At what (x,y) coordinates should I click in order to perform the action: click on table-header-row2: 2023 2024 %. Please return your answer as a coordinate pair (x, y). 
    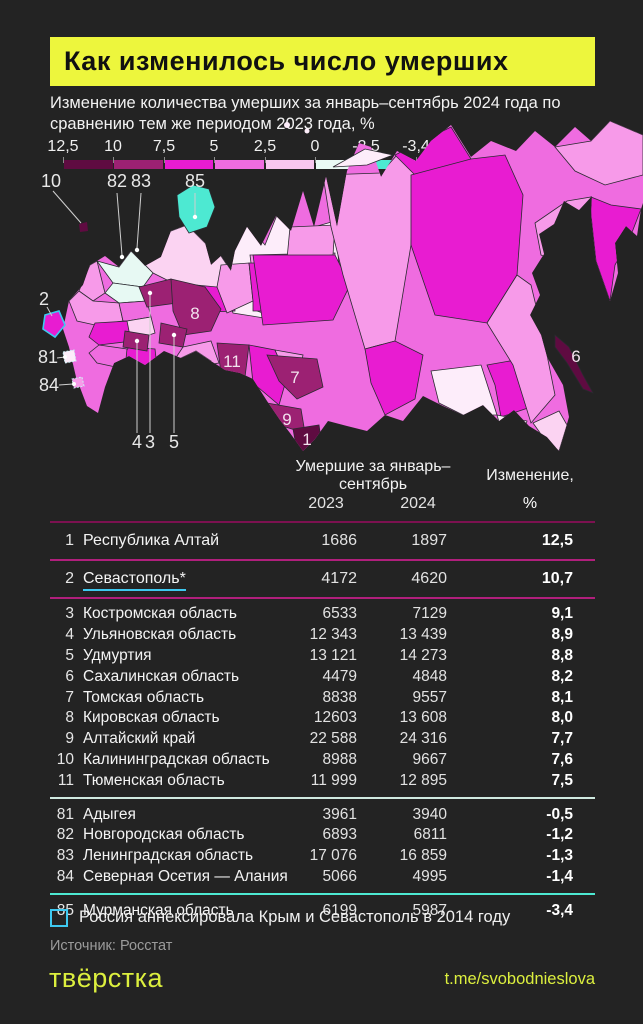
    Looking at the image, I should click on (322, 504).